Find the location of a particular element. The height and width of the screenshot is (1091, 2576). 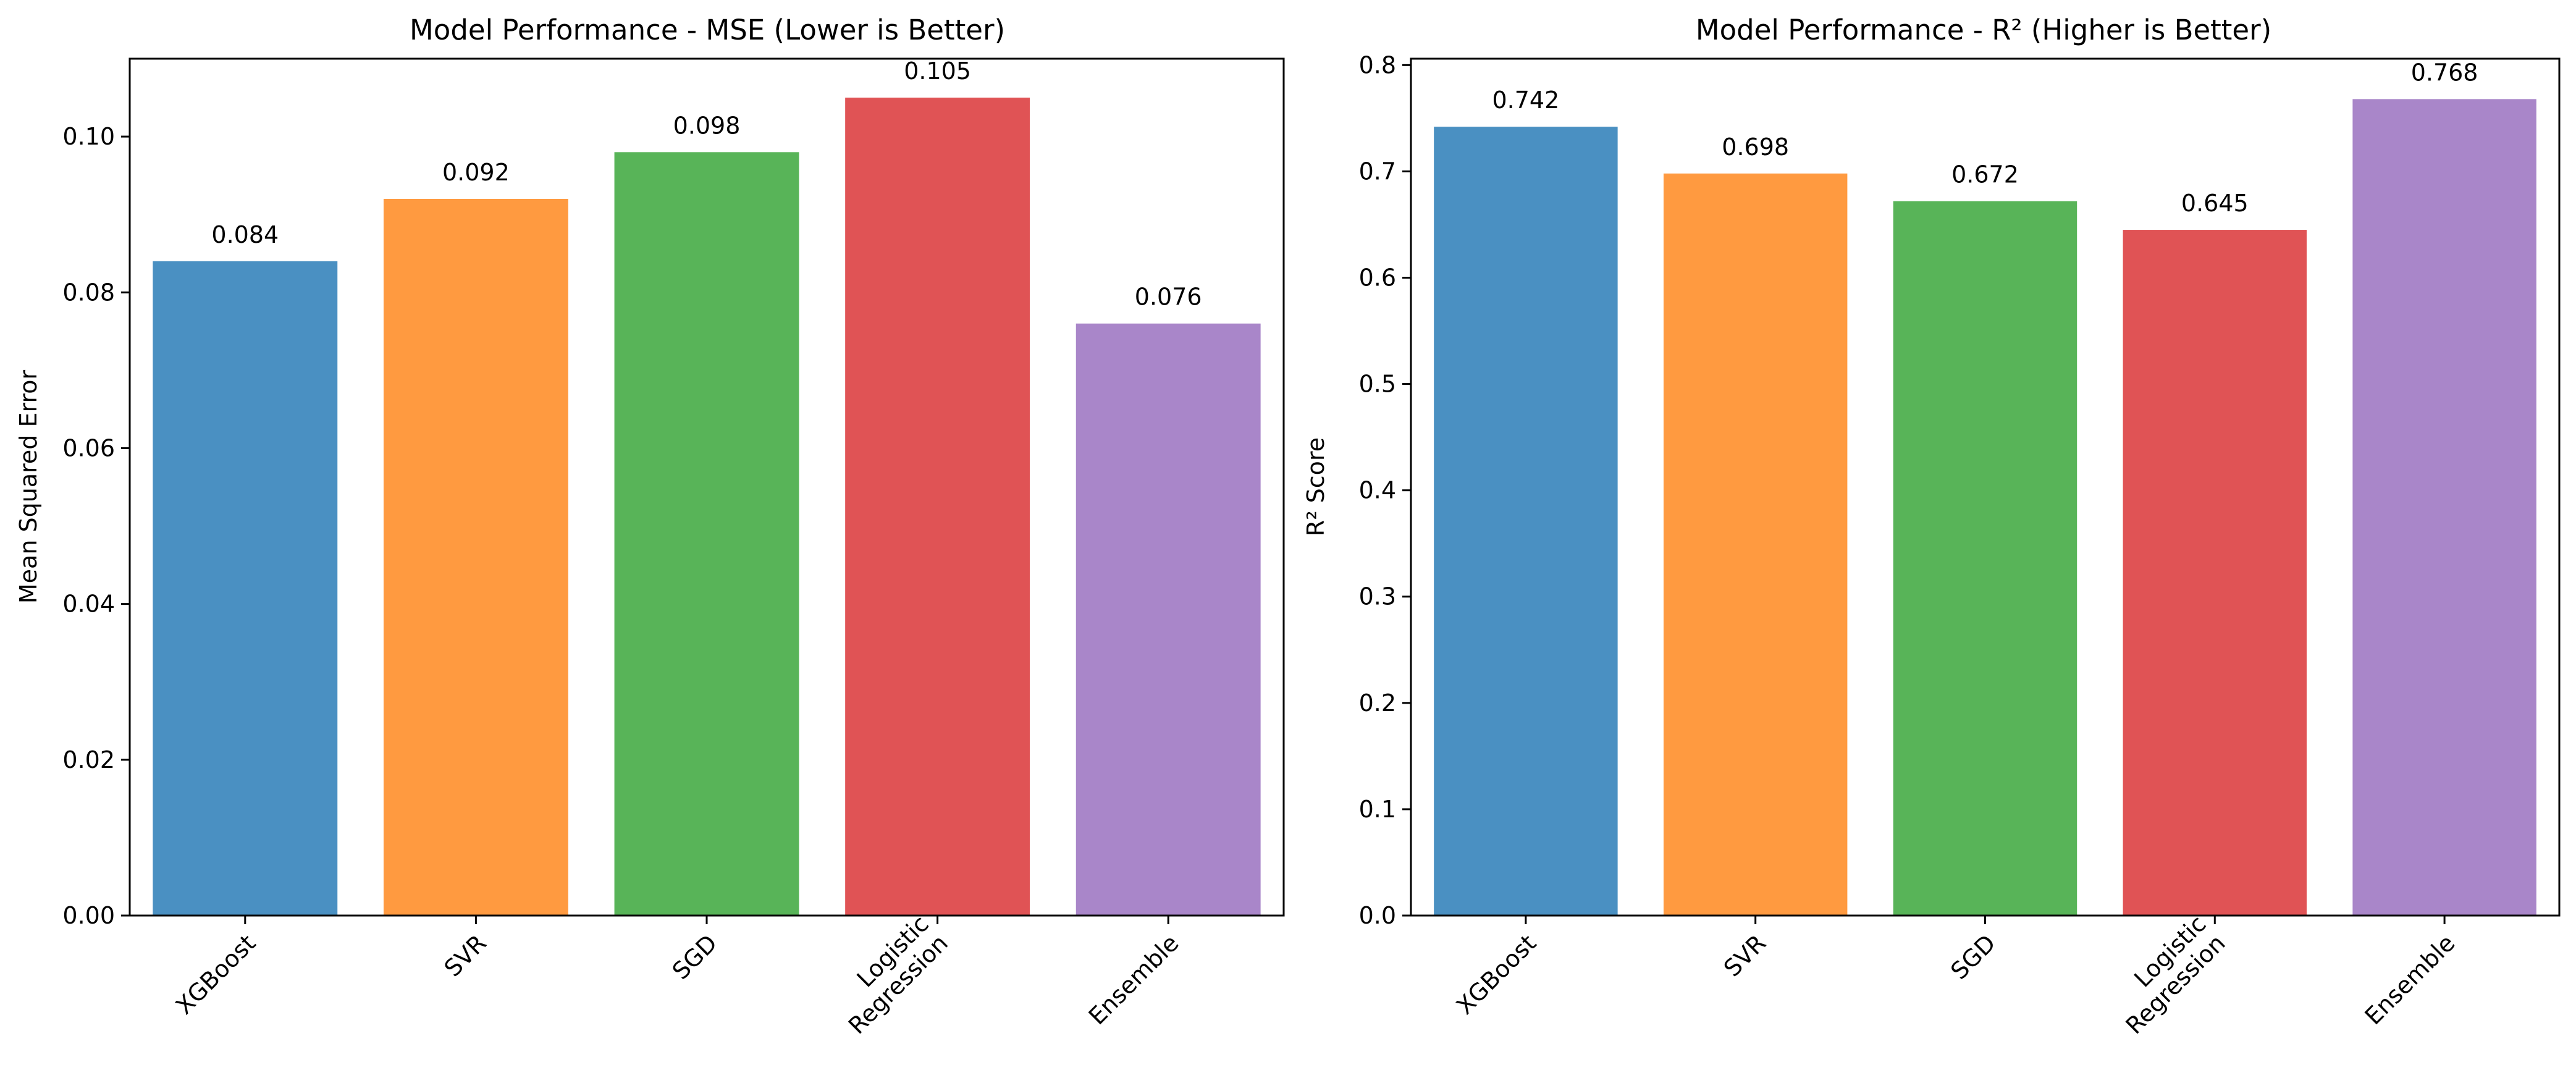

bar-value-label: 0.672 is located at coordinates (1985, 174).